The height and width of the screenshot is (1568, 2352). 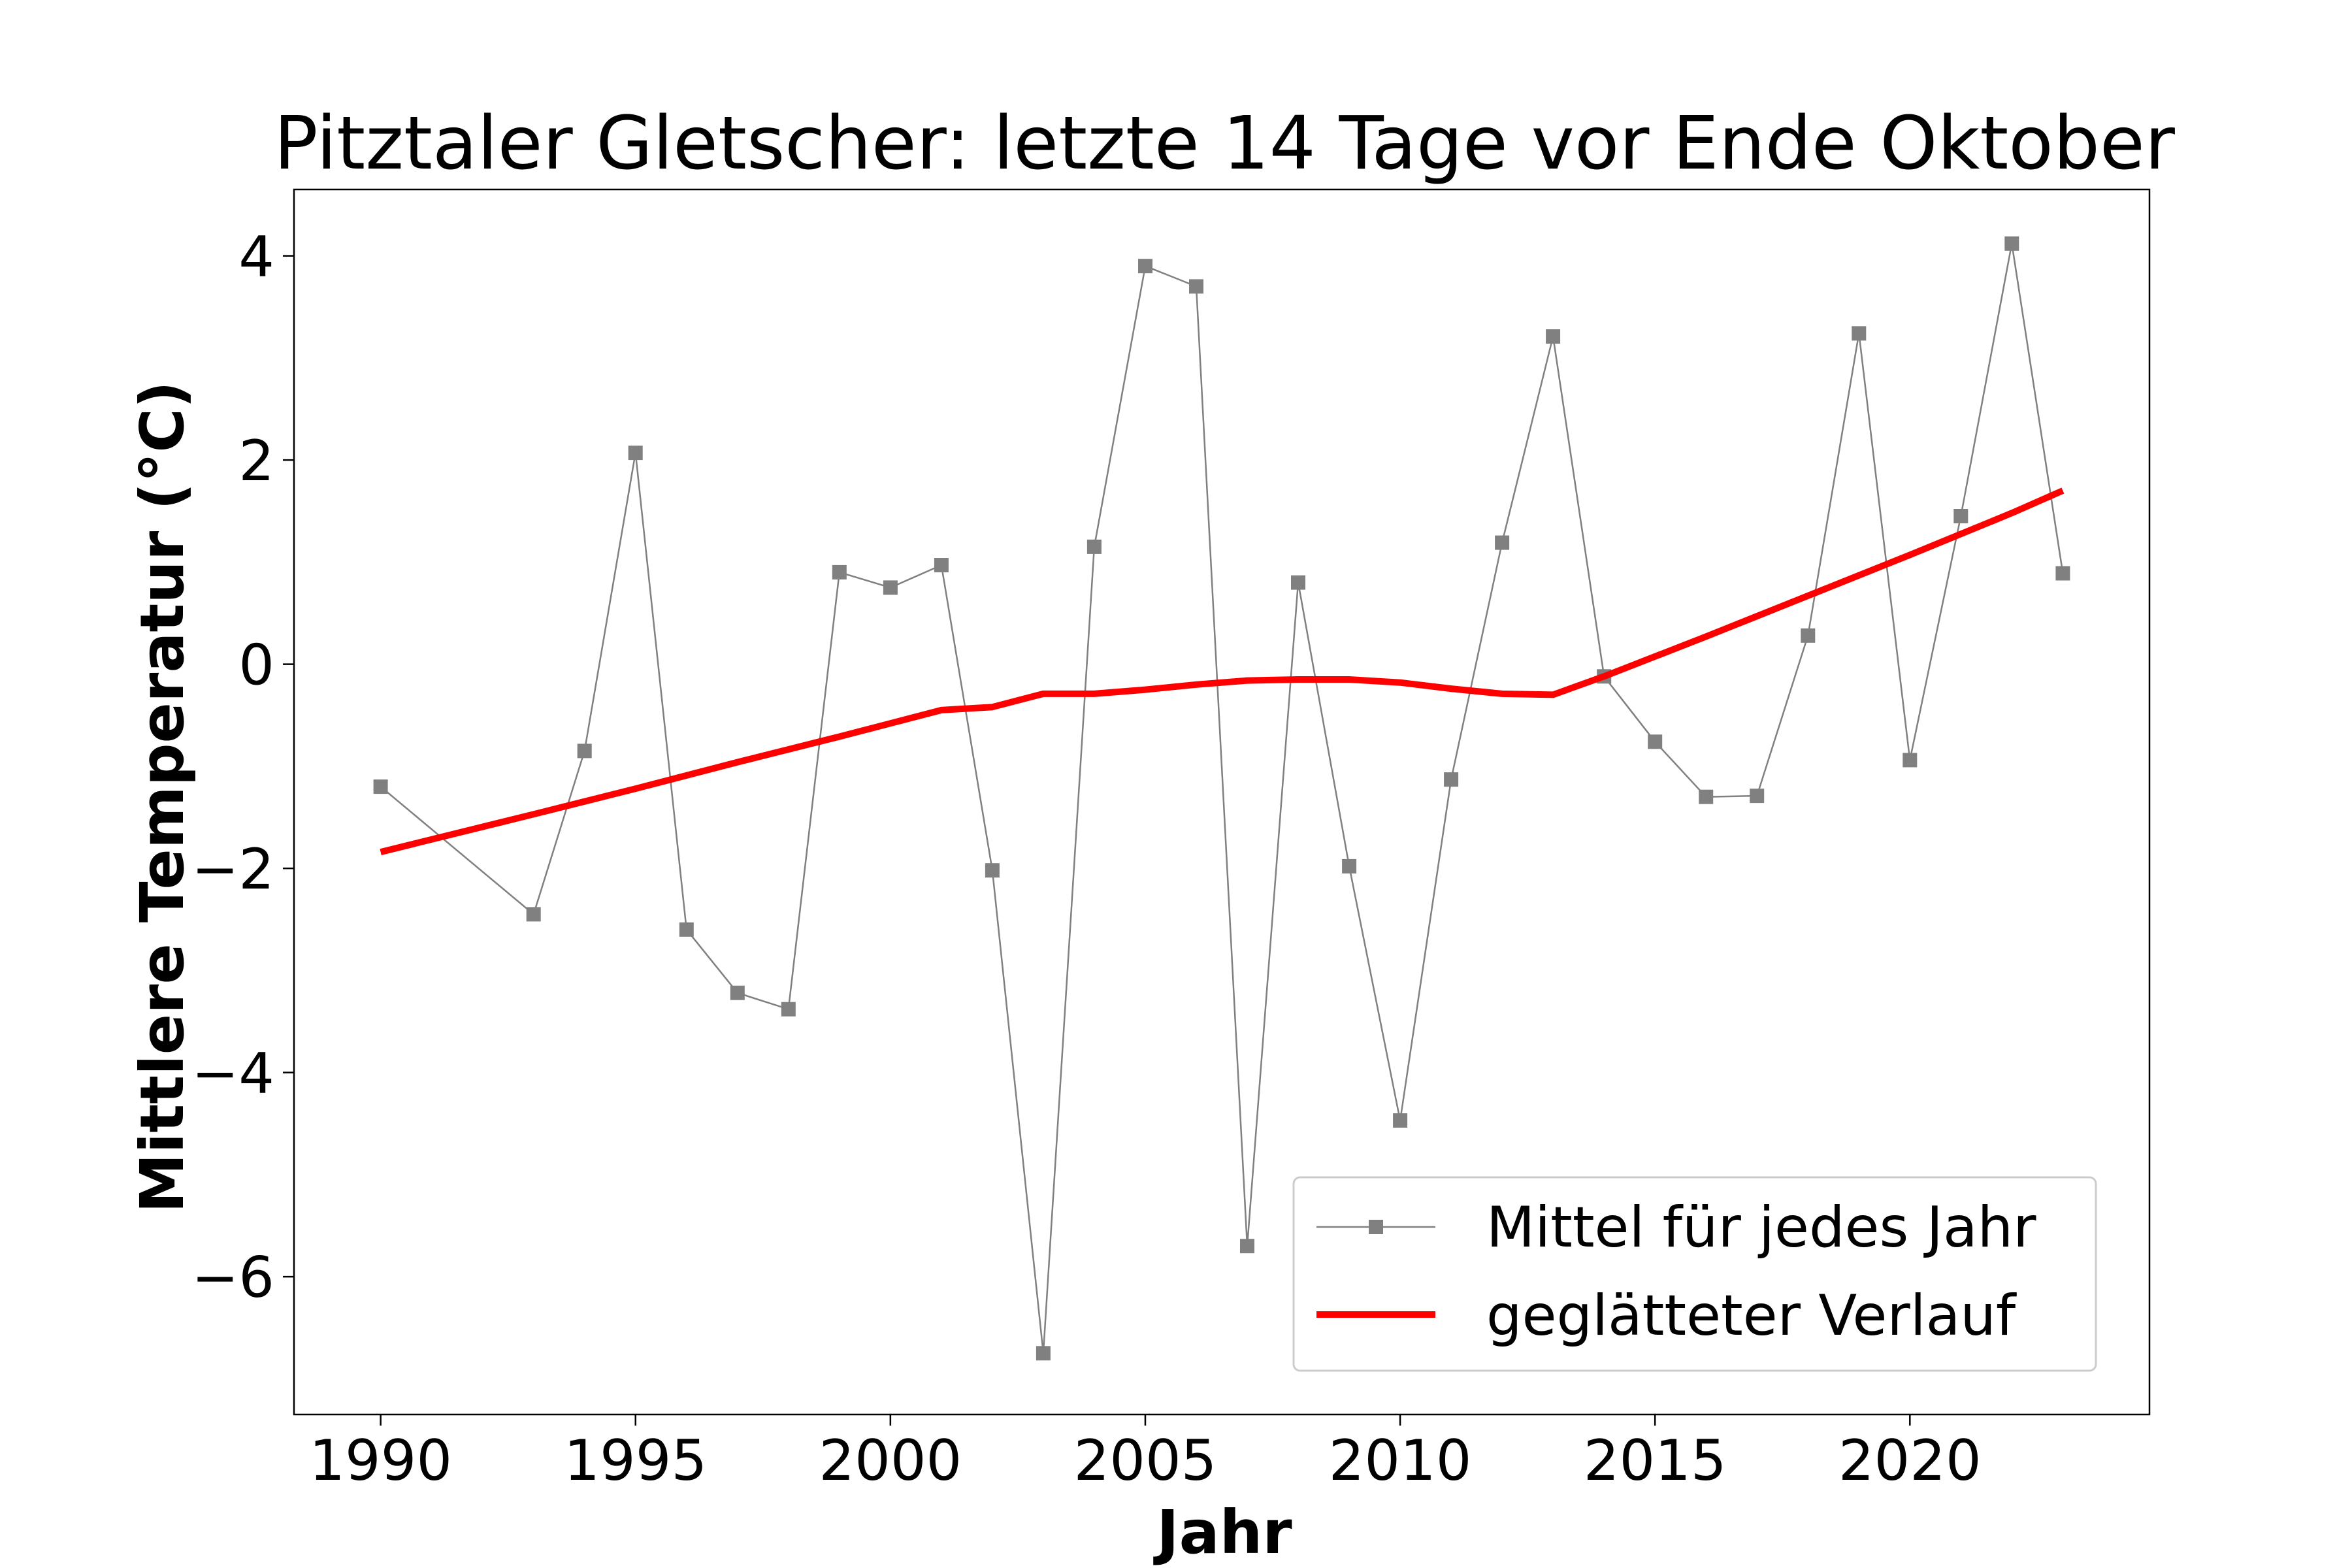 What do you see at coordinates (242, 768) in the screenshot?
I see `y-axis-ticks: 4 2 0 −2 −4 −6` at bounding box center [242, 768].